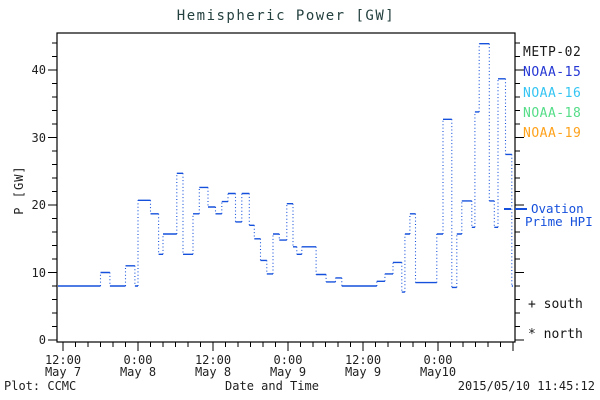 This screenshot has height=400, width=600. What do you see at coordinates (552, 113) in the screenshot?
I see `legend-satellite-label: NOAA-18` at bounding box center [552, 113].